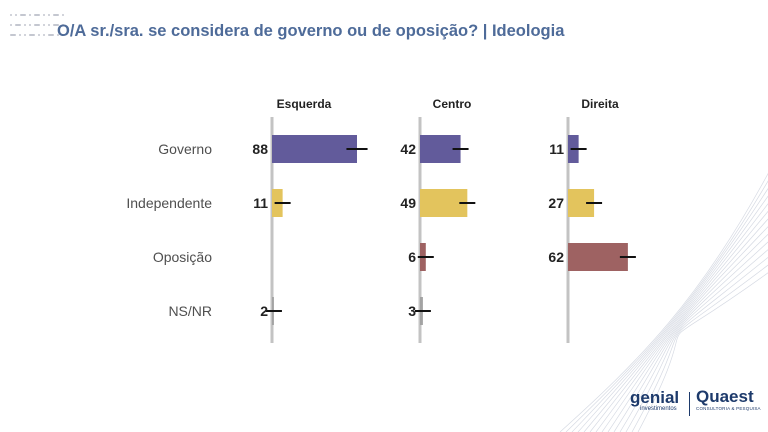 The height and width of the screenshot is (432, 768). I want to click on value-label: 3, so click(412, 311).